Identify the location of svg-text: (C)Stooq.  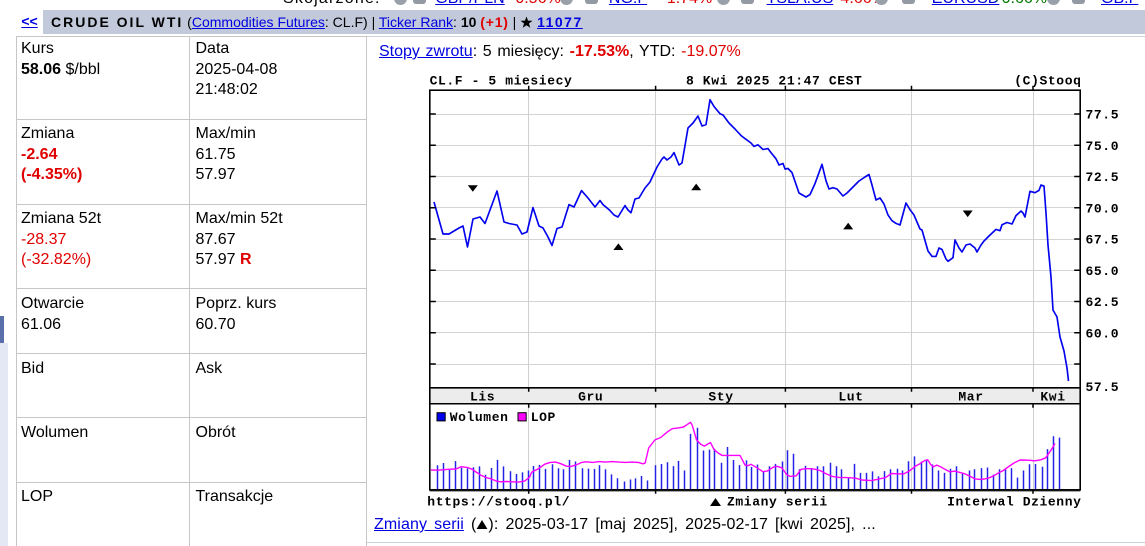
(1047, 80).